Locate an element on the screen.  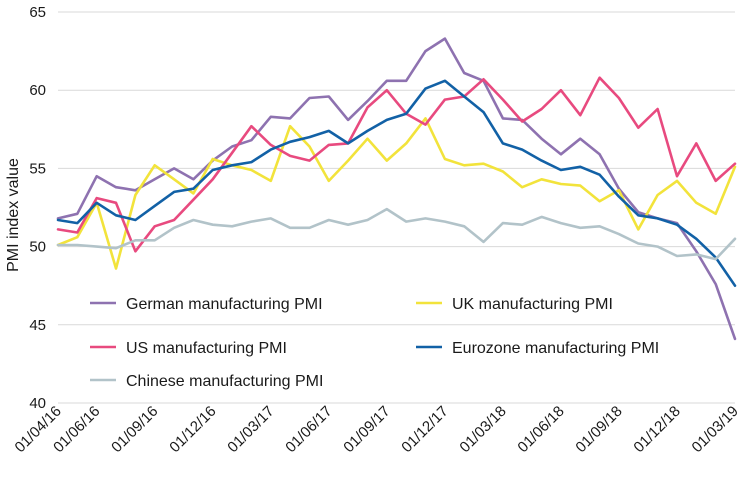
y-tick-label: 40 is located at coordinates (37, 403).